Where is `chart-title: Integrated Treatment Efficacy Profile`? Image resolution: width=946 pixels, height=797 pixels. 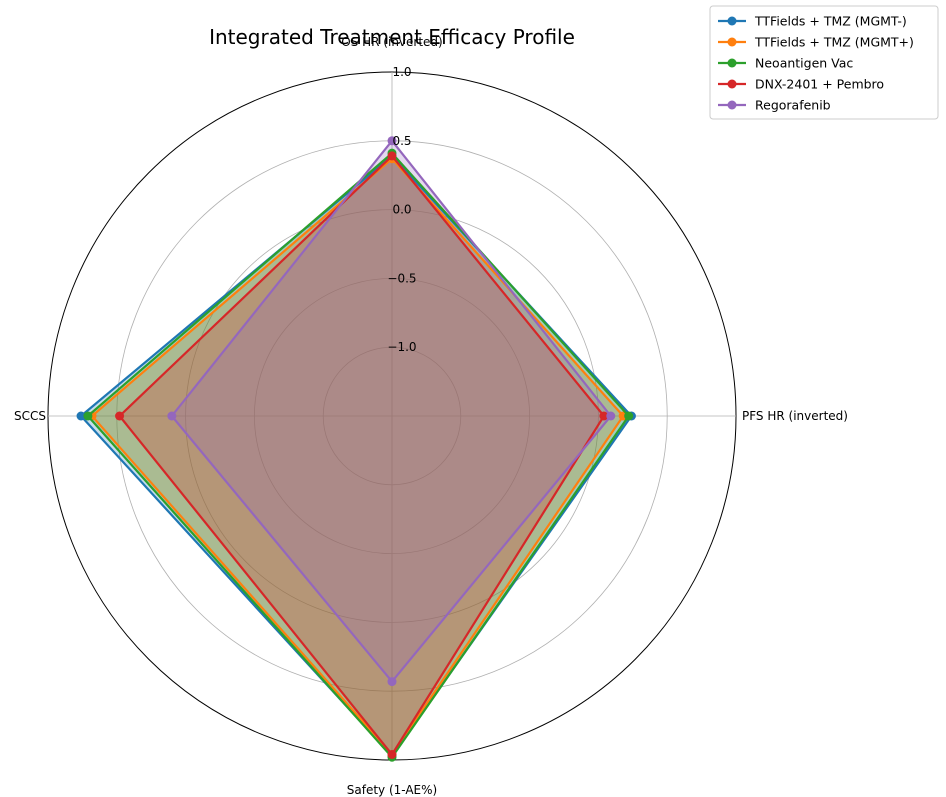
chart-title: Integrated Treatment Efficacy Profile is located at coordinates (392, 37).